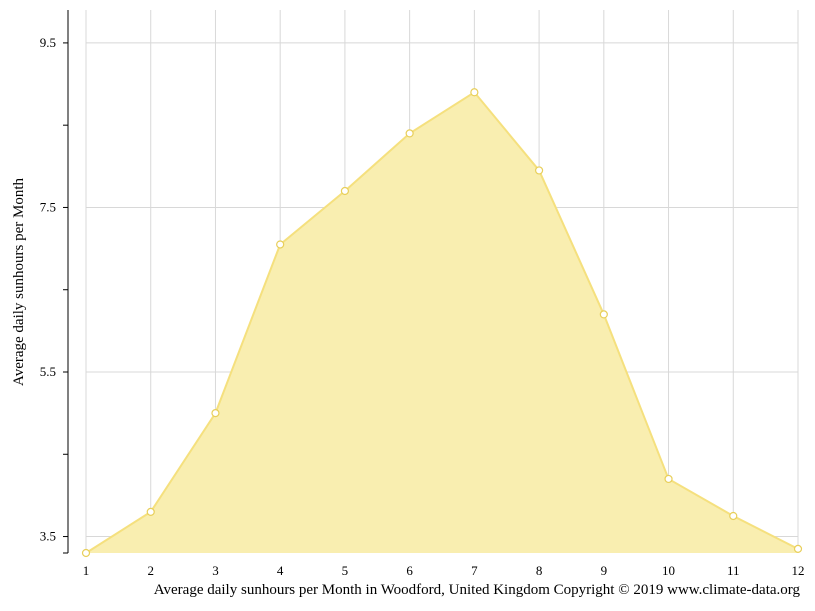 This screenshot has width=815, height=611. What do you see at coordinates (48, 206) in the screenshot?
I see `y-tick-label: 7.5` at bounding box center [48, 206].